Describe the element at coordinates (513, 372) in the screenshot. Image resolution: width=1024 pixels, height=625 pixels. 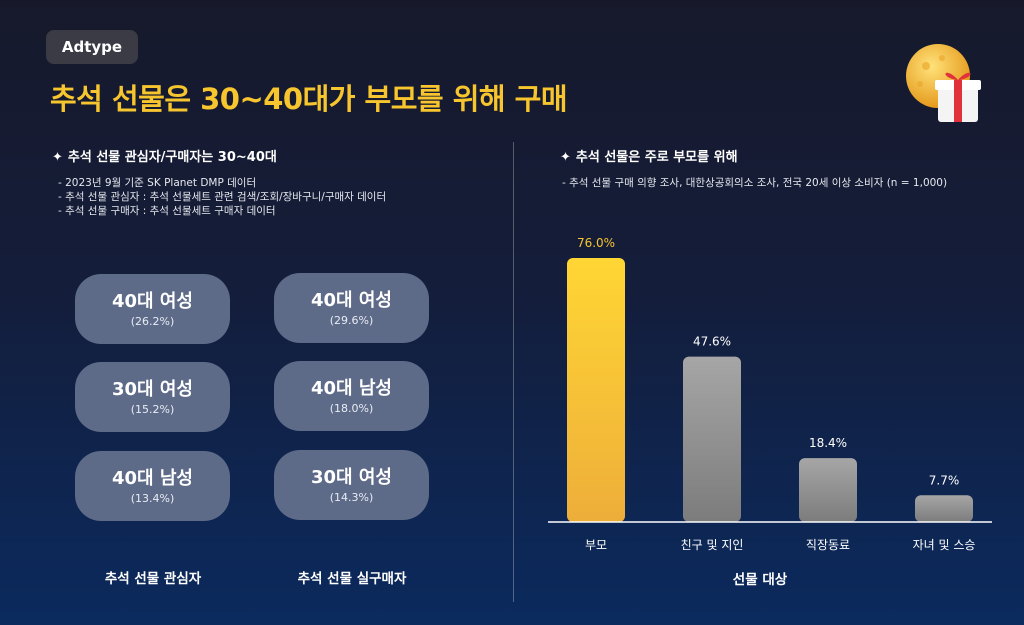
I see `section-divider` at that location.